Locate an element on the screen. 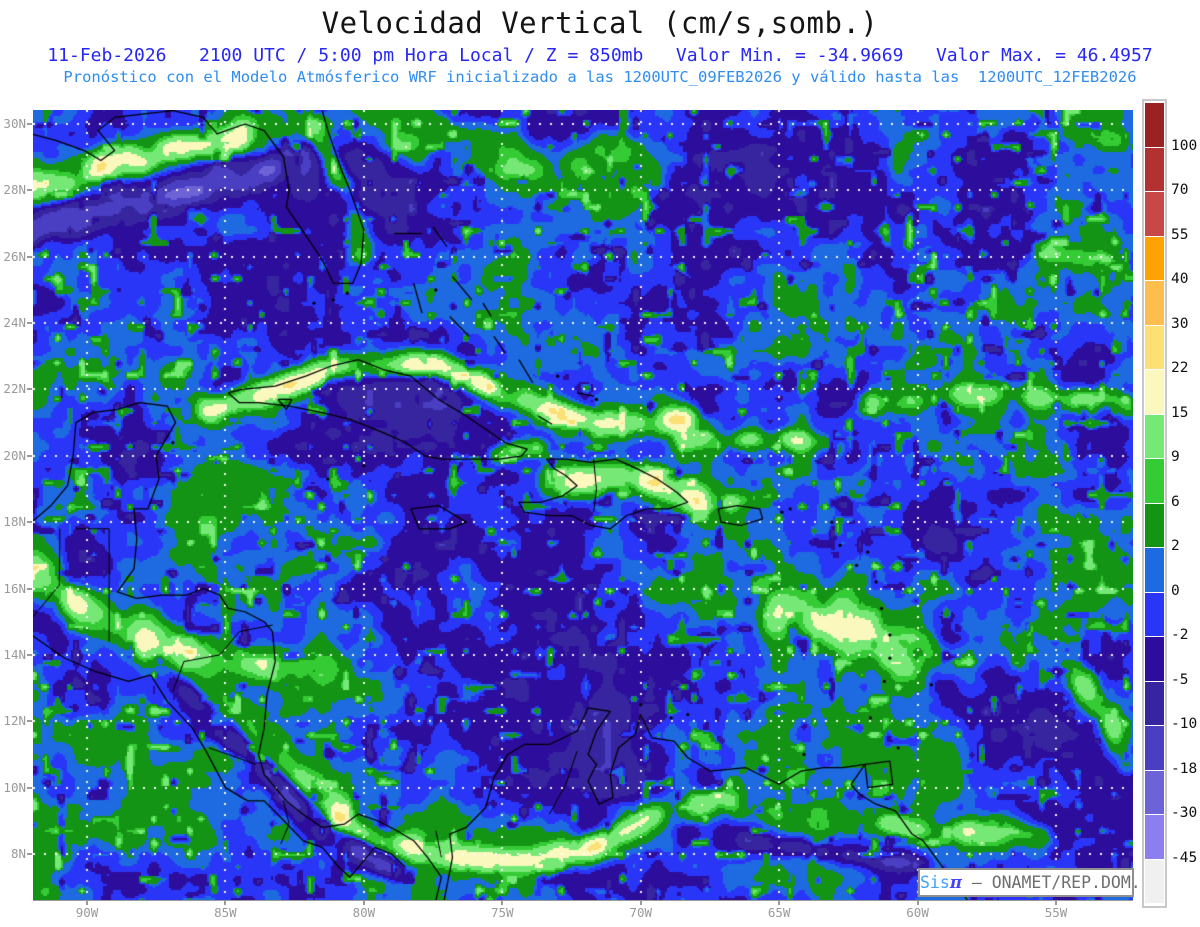  colorbar-label: 6 is located at coordinates (1175, 501).